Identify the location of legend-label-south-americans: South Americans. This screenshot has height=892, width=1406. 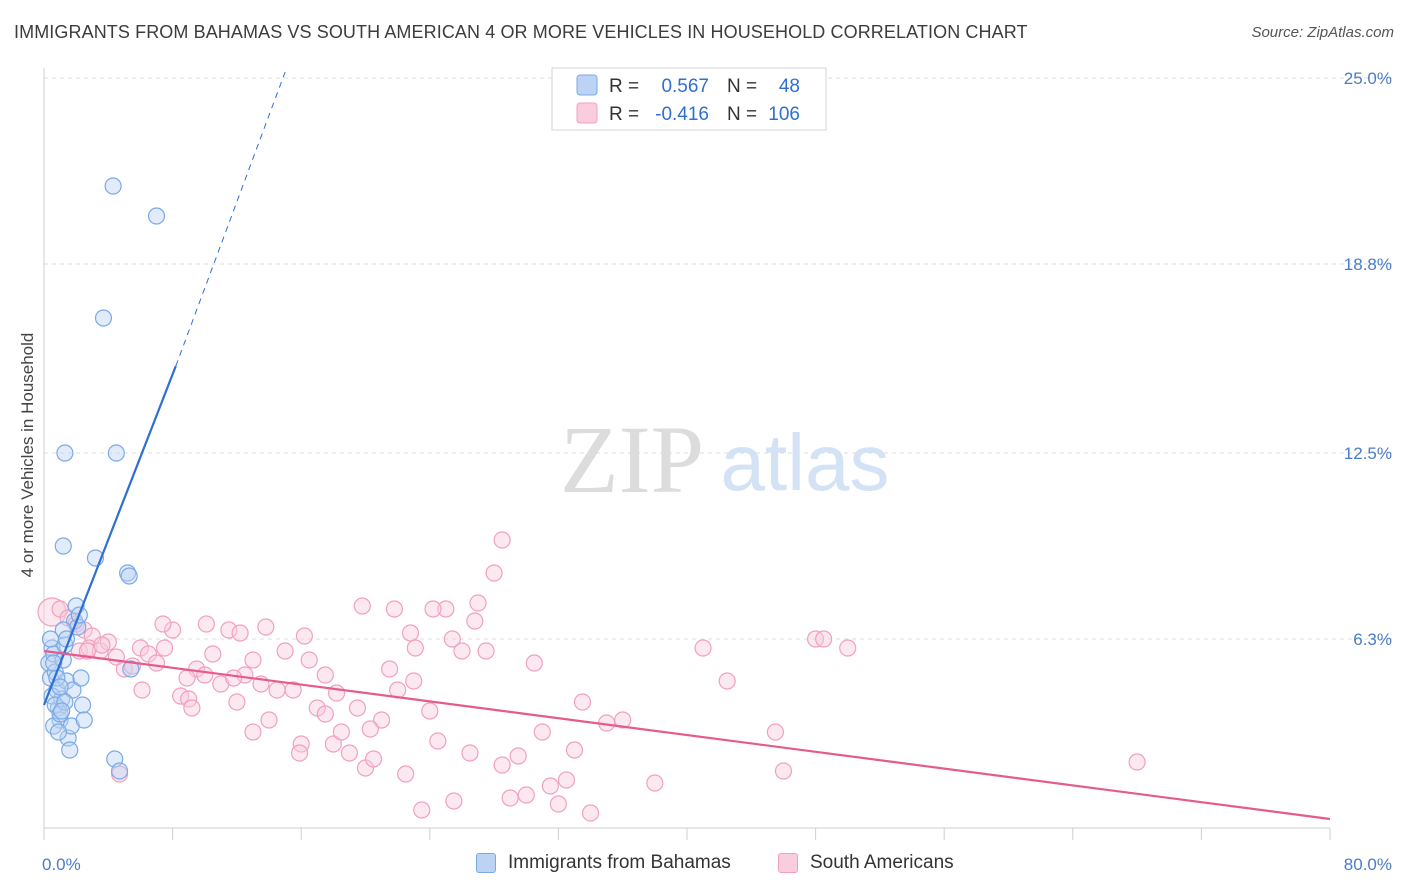
(882, 862).